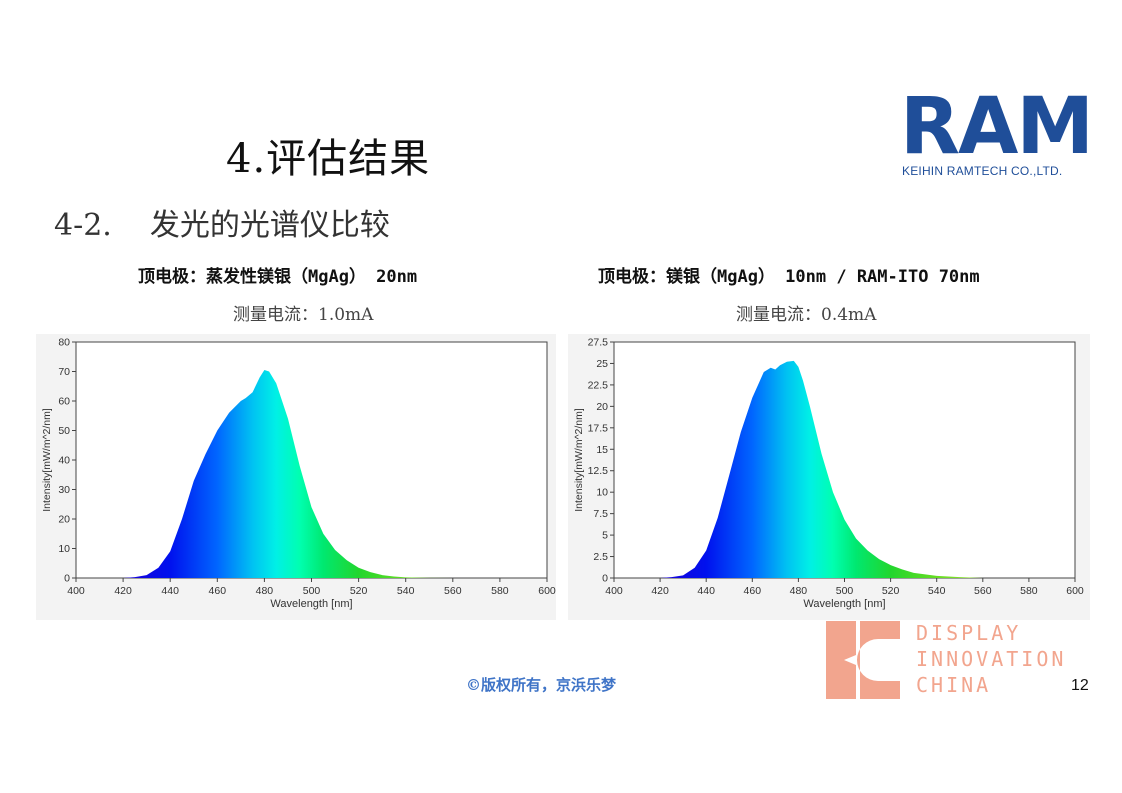  Describe the element at coordinates (1080, 685) in the screenshot. I see `page-number: 12` at that location.